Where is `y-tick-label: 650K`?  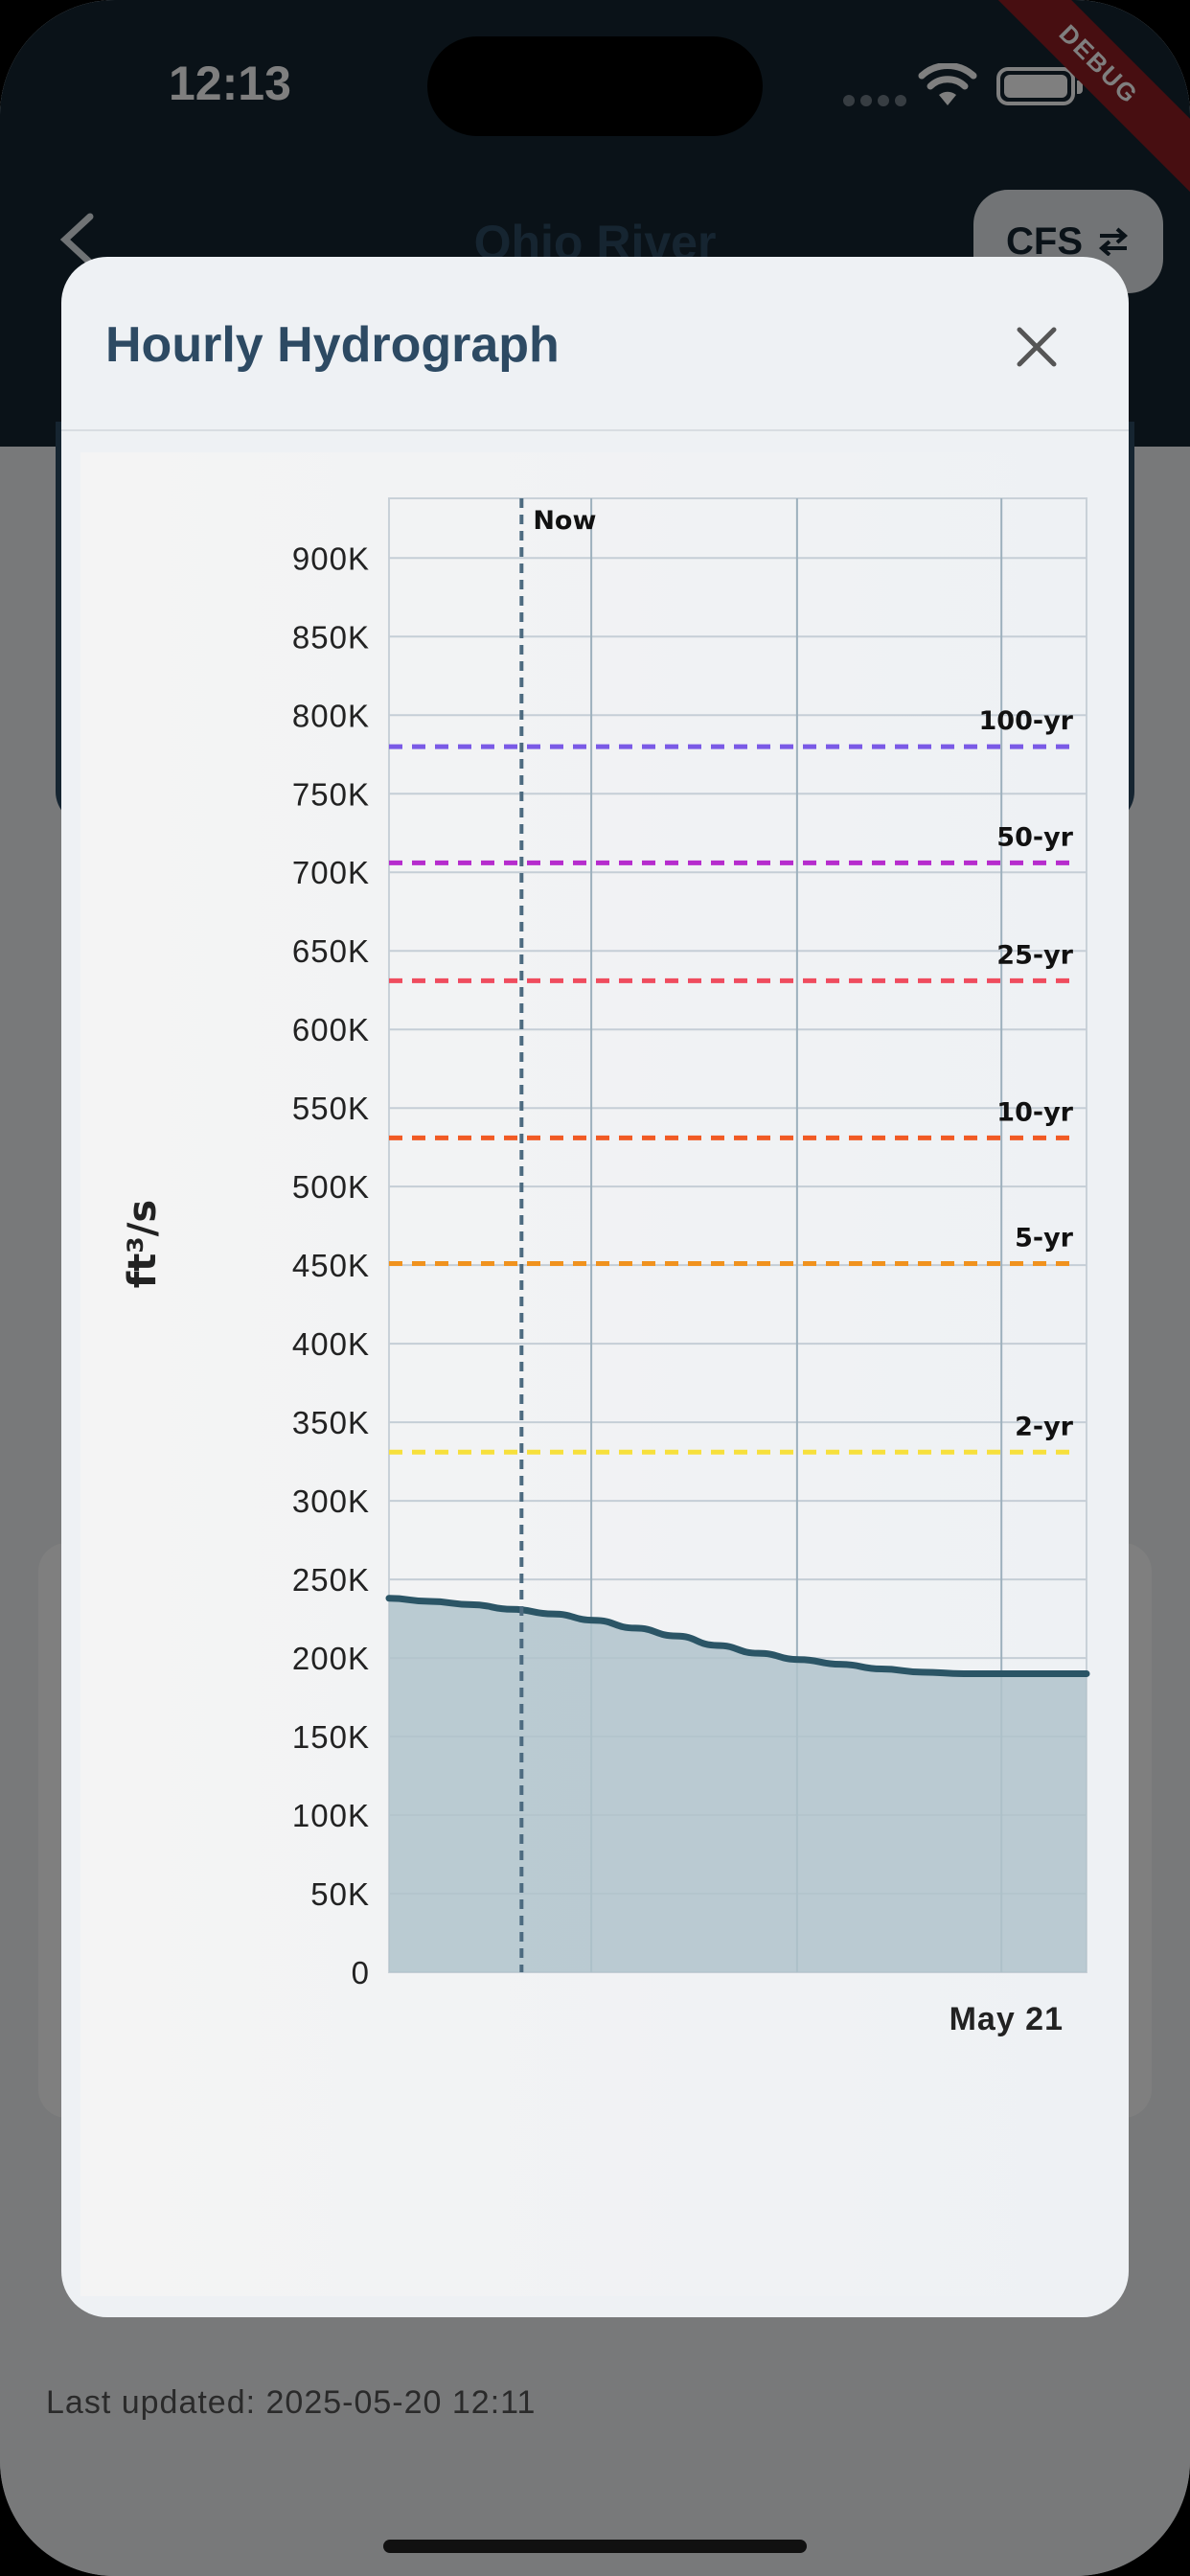 y-tick-label: 650K is located at coordinates (331, 951).